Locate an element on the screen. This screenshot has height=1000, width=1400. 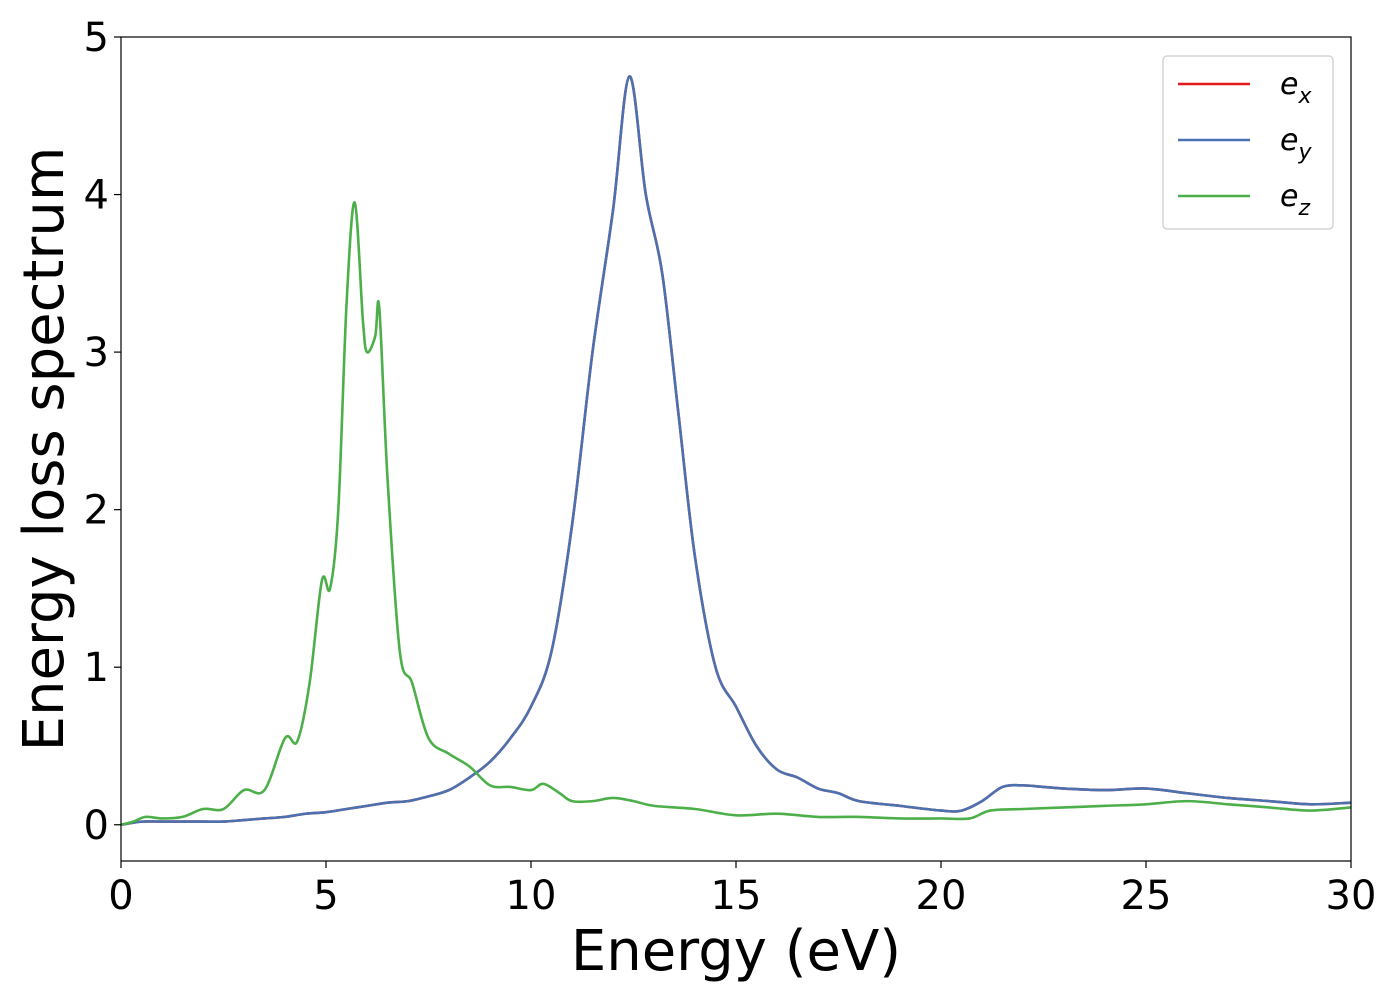
legend-label-y: ey is located at coordinates (1296, 144).